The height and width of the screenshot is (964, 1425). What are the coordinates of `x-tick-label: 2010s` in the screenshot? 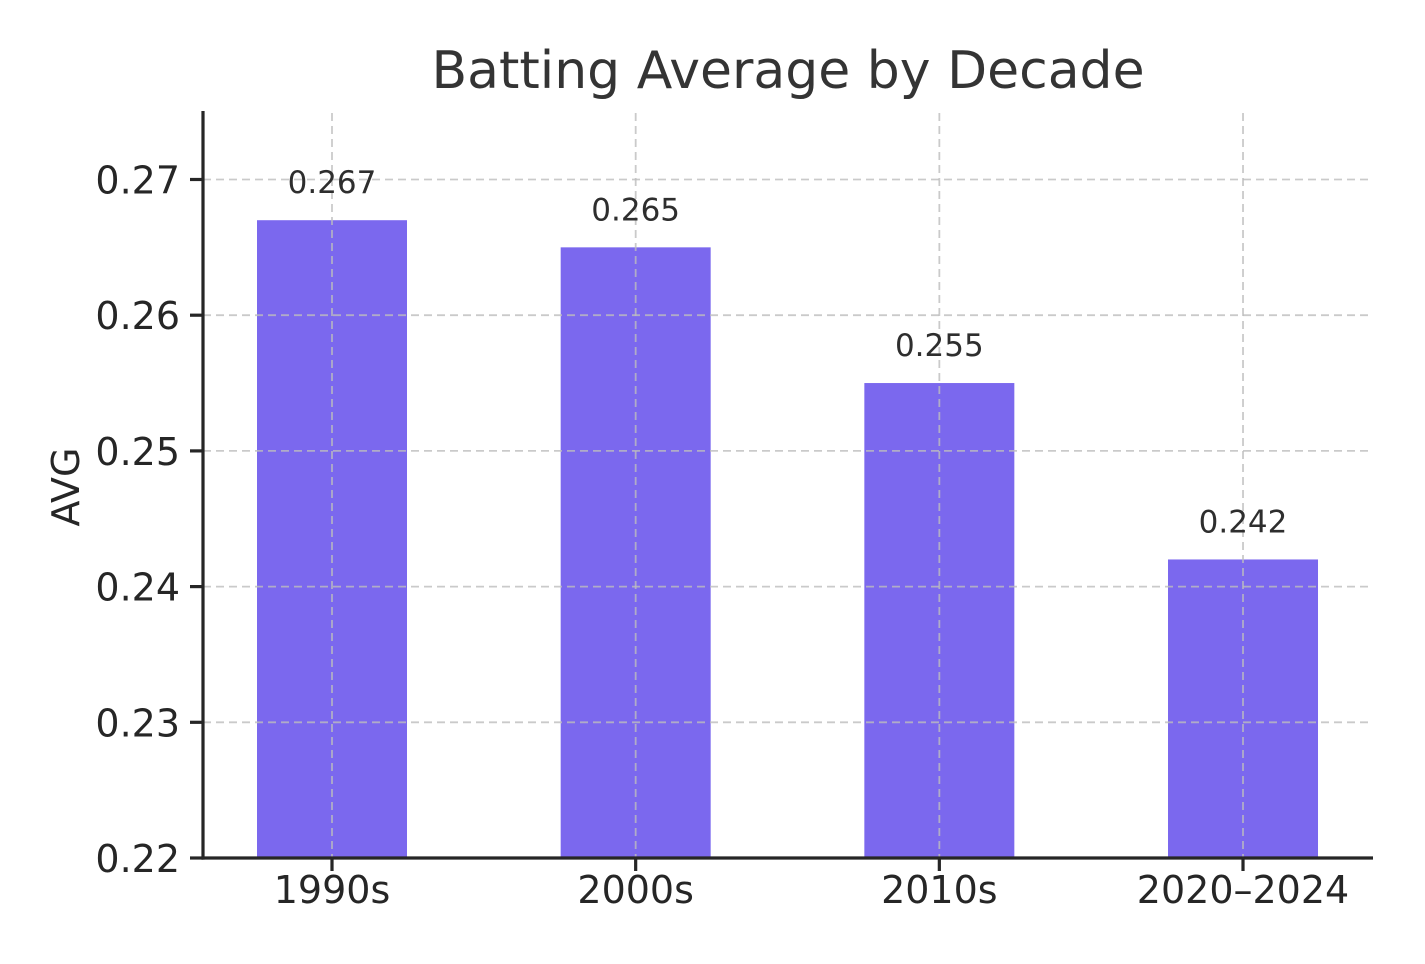 It's located at (939, 890).